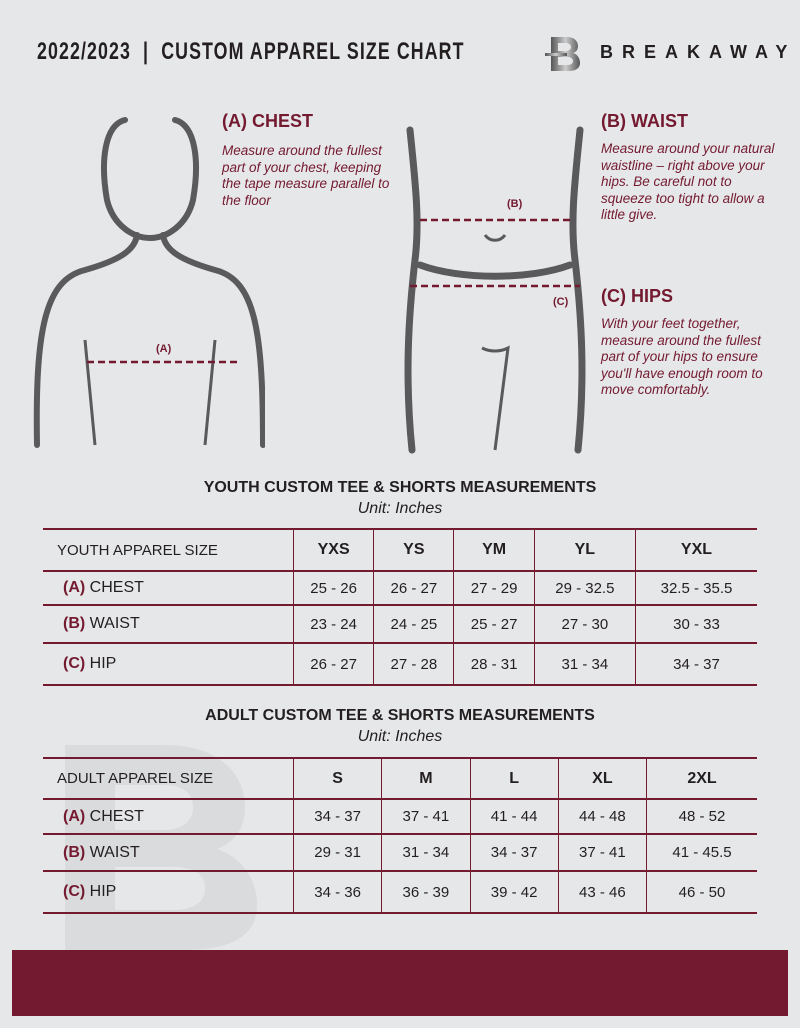 The height and width of the screenshot is (1028, 800). Describe the element at coordinates (494, 664) in the screenshot. I see `size-value-cell: 28 - 31` at that location.